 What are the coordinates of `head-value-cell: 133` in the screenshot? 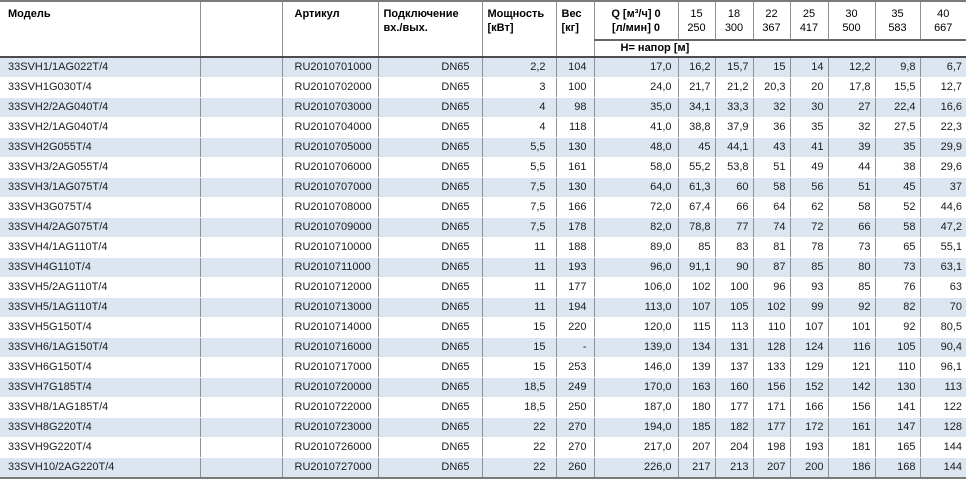 It's located at (771, 368).